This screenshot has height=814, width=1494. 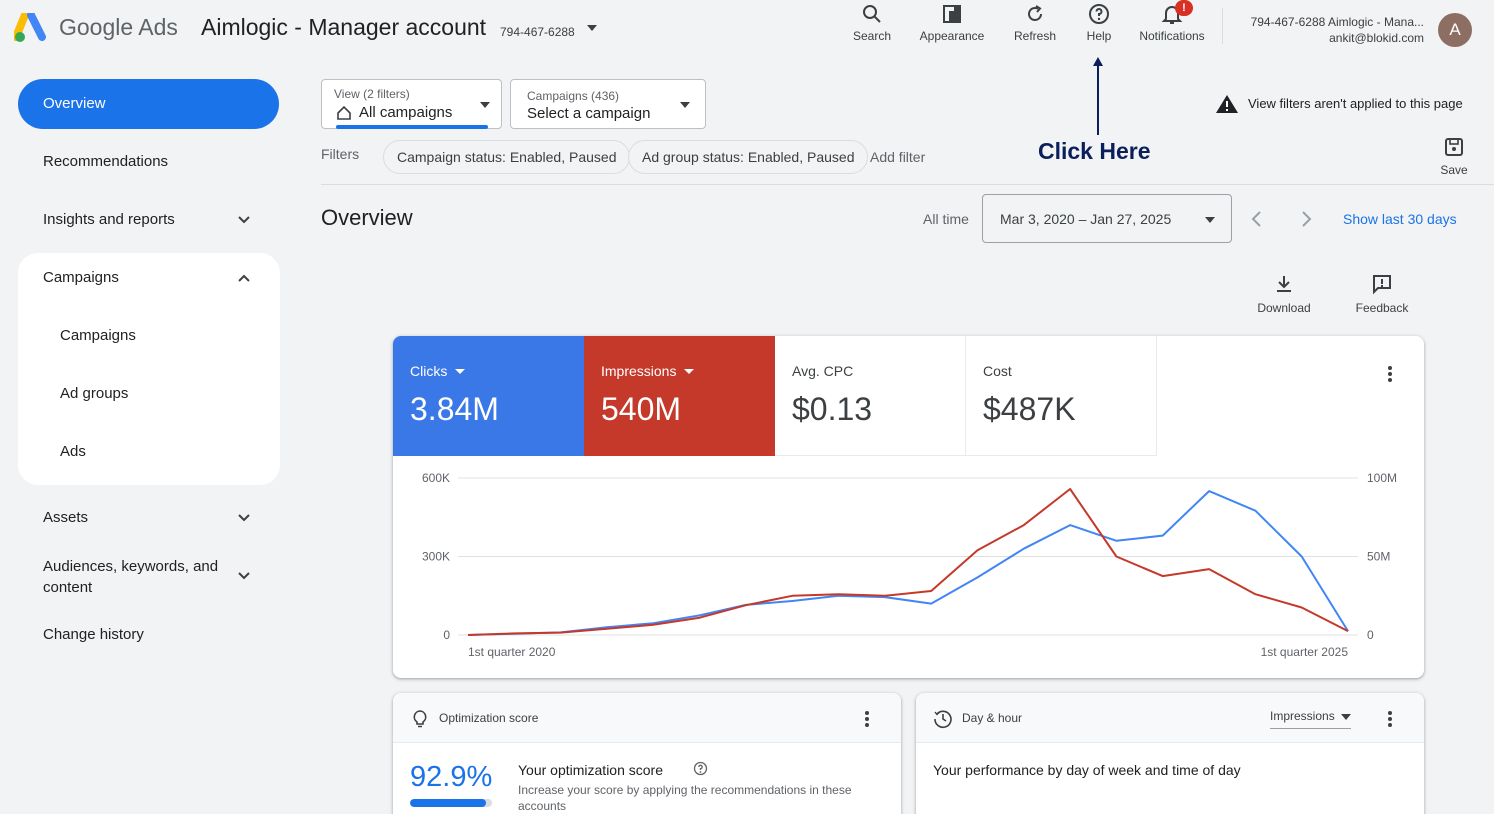 I want to click on chevron-right-icon, so click(x=1306, y=219).